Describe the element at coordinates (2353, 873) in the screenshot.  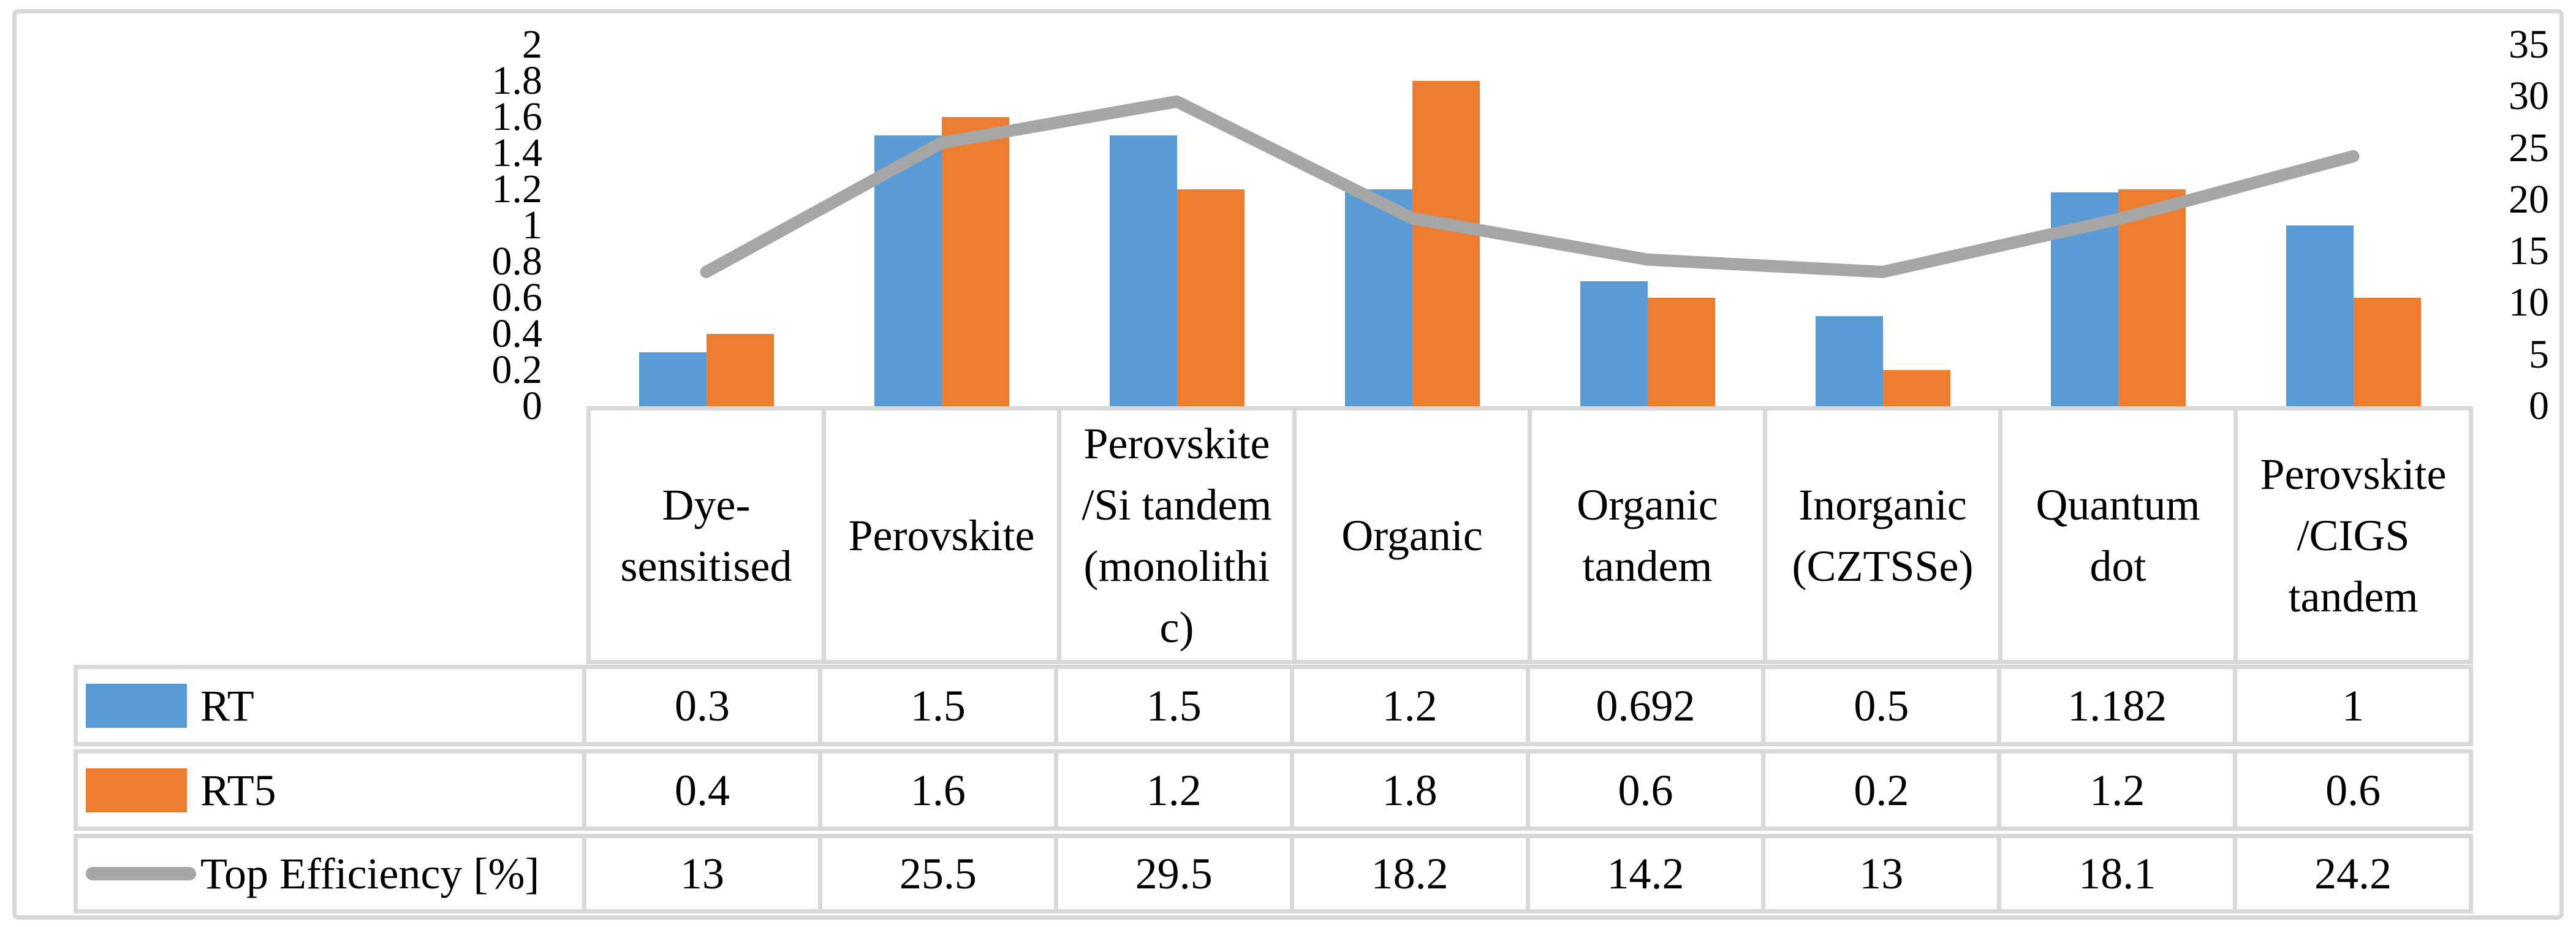
I see `value-cell: 24.2` at that location.